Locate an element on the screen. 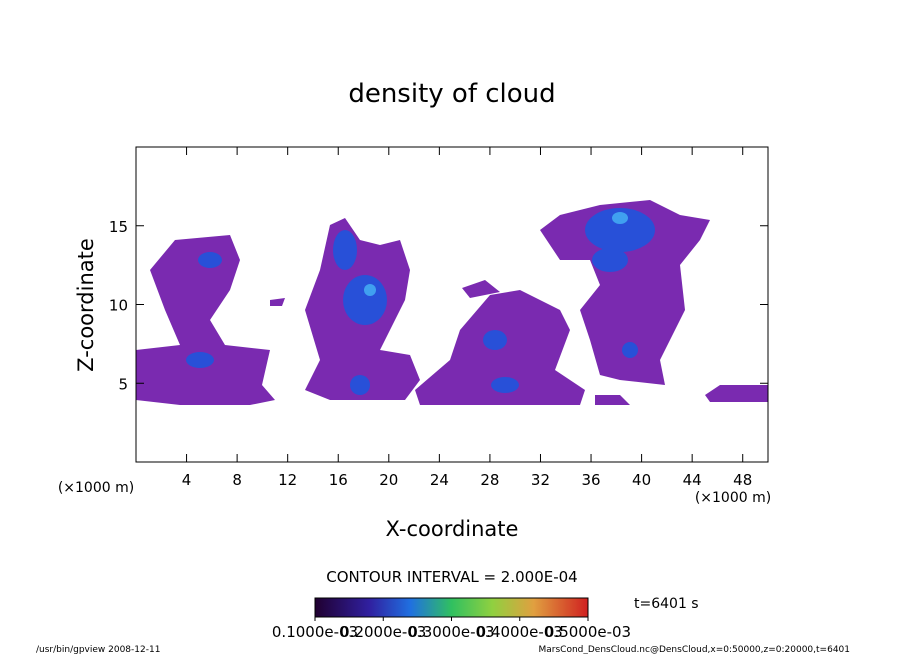 This screenshot has height=658, width=904. y-tick-label: 5 is located at coordinates (123, 384).